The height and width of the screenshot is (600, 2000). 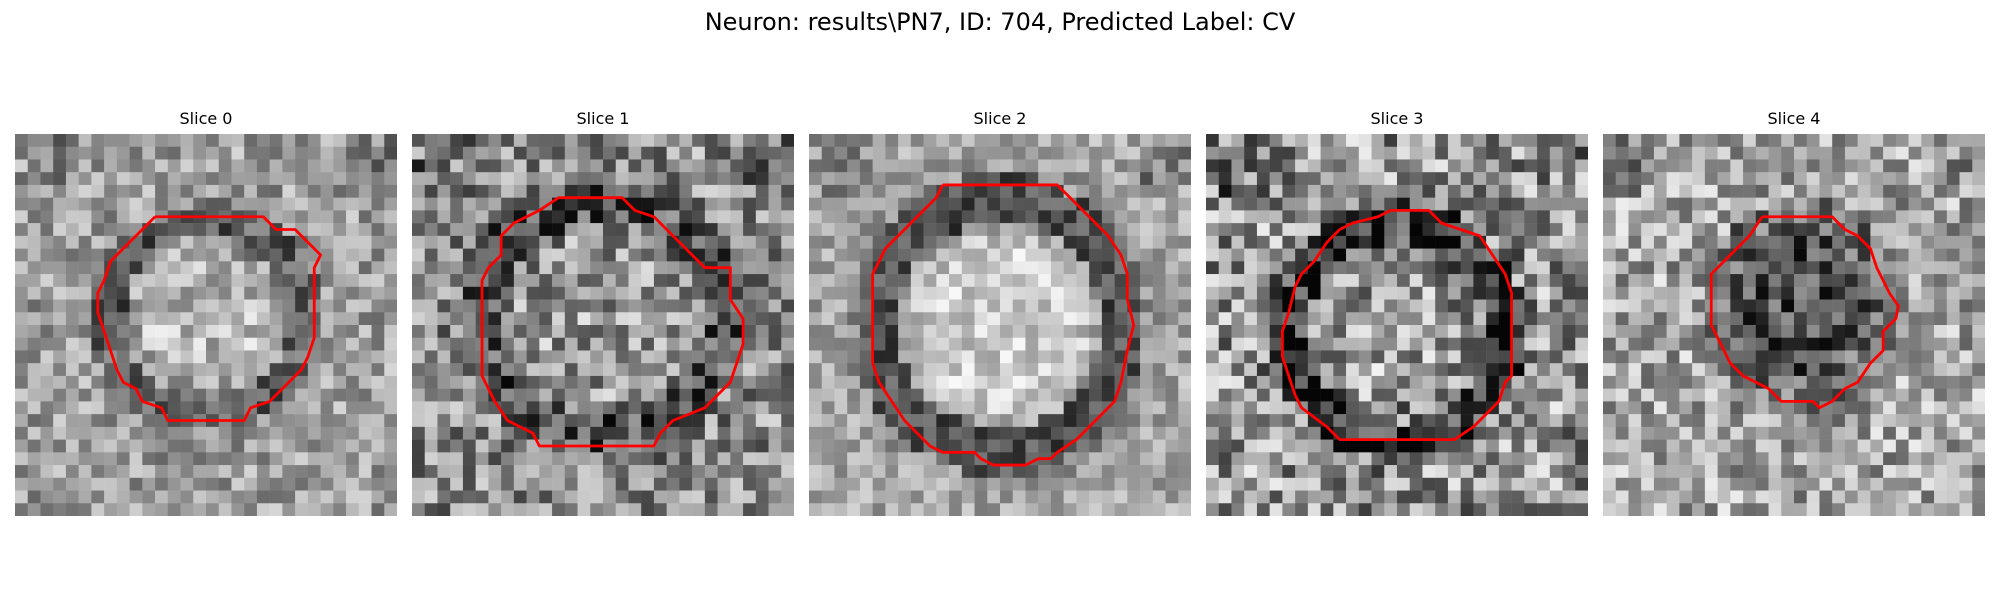 I want to click on slice-title: Slice 0, so click(x=206, y=118).